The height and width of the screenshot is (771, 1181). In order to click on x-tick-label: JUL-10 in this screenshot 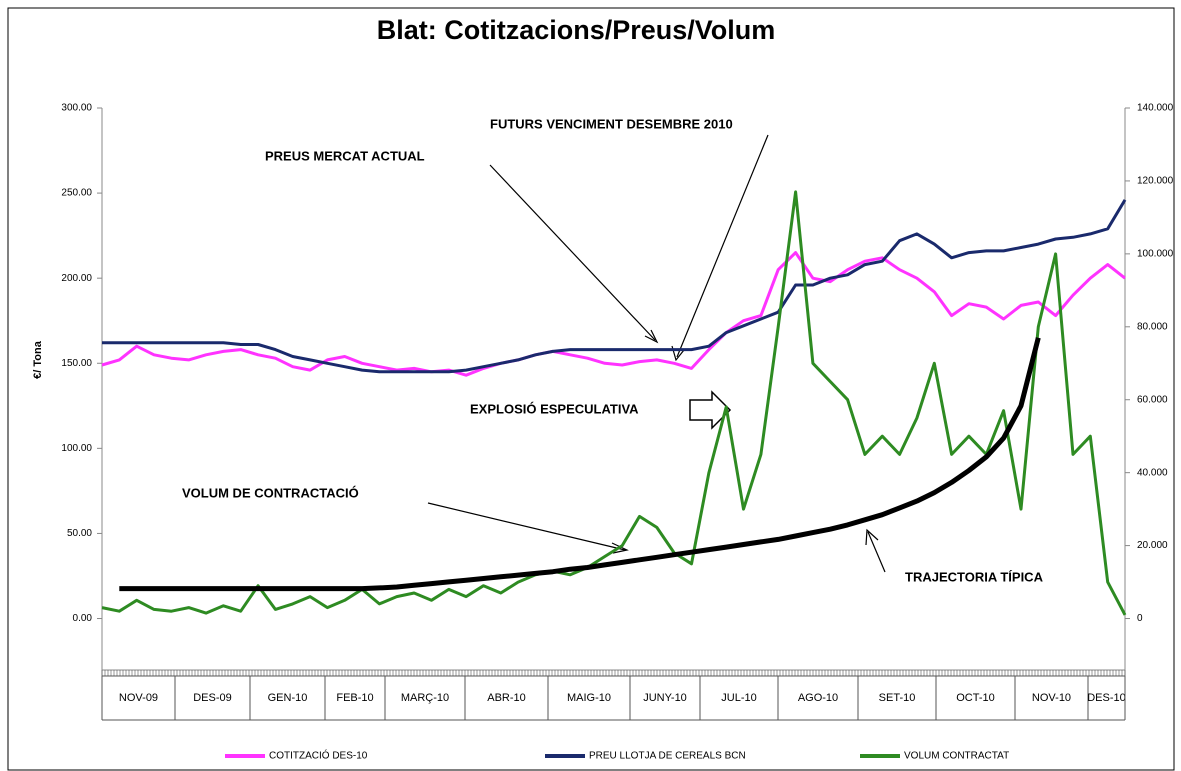, I will do `click(738, 698)`.